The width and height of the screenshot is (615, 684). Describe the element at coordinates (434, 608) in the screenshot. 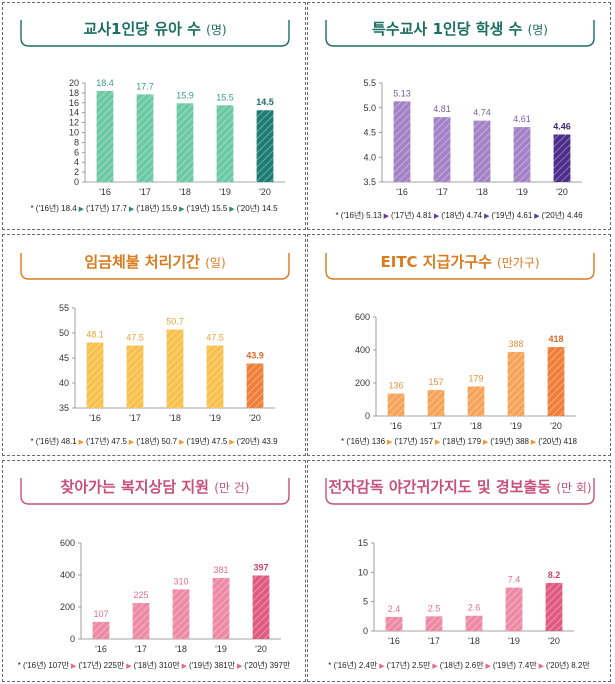

I see `data-label: 2.5` at that location.